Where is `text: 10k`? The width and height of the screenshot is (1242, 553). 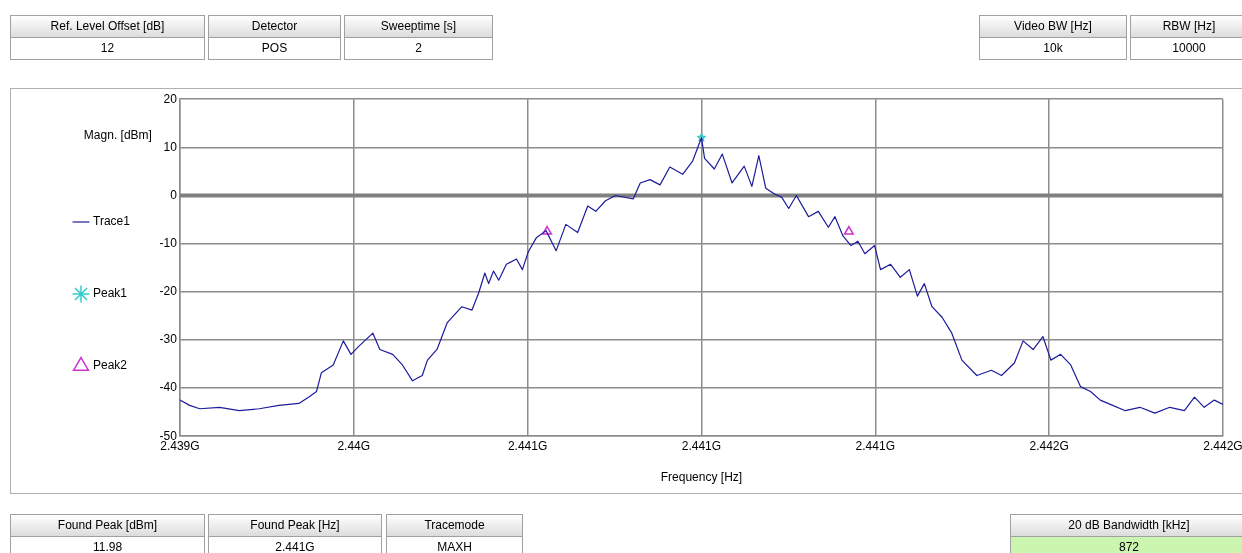 text: 10k is located at coordinates (1053, 49).